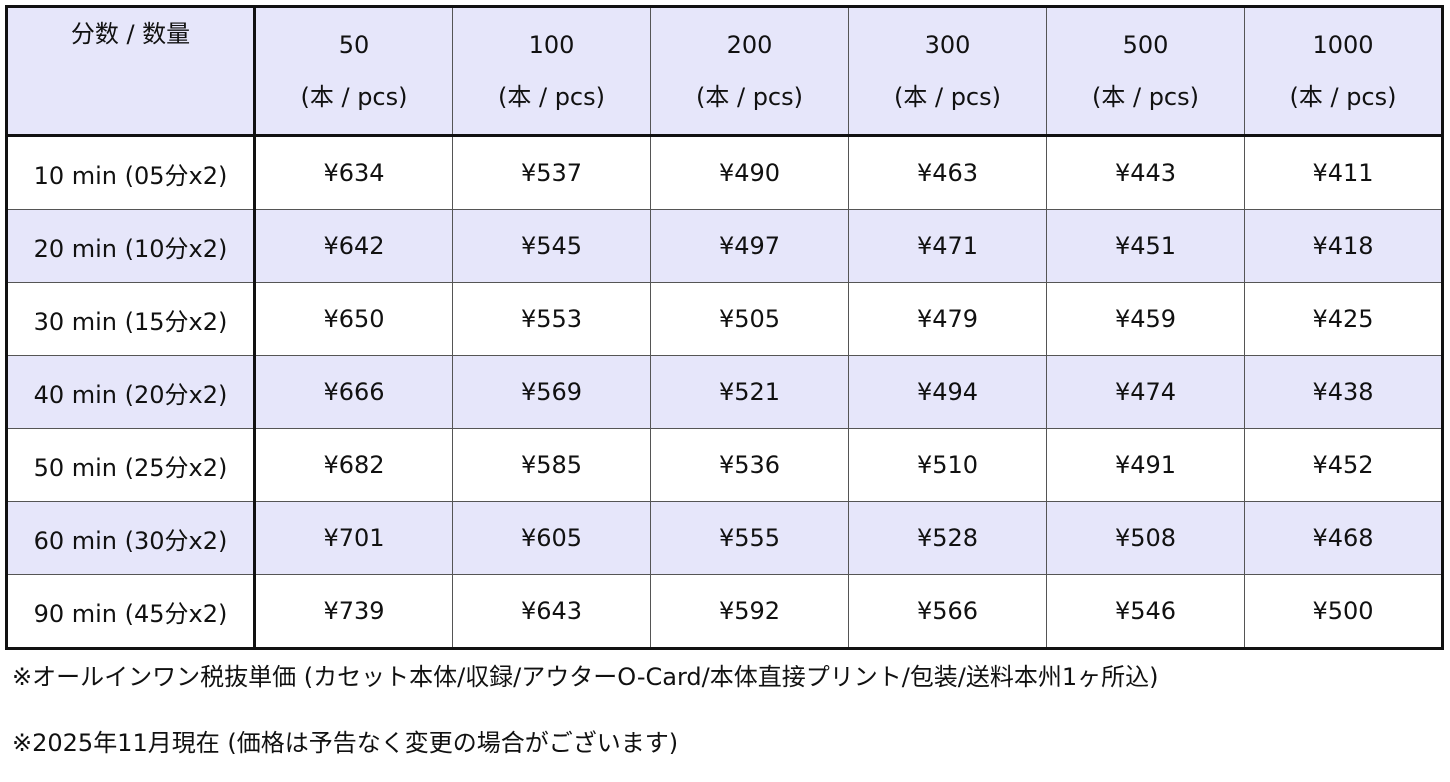 The image size is (1450, 782). What do you see at coordinates (131, 465) in the screenshot?
I see `row-label: 50 min (25分x2)` at bounding box center [131, 465].